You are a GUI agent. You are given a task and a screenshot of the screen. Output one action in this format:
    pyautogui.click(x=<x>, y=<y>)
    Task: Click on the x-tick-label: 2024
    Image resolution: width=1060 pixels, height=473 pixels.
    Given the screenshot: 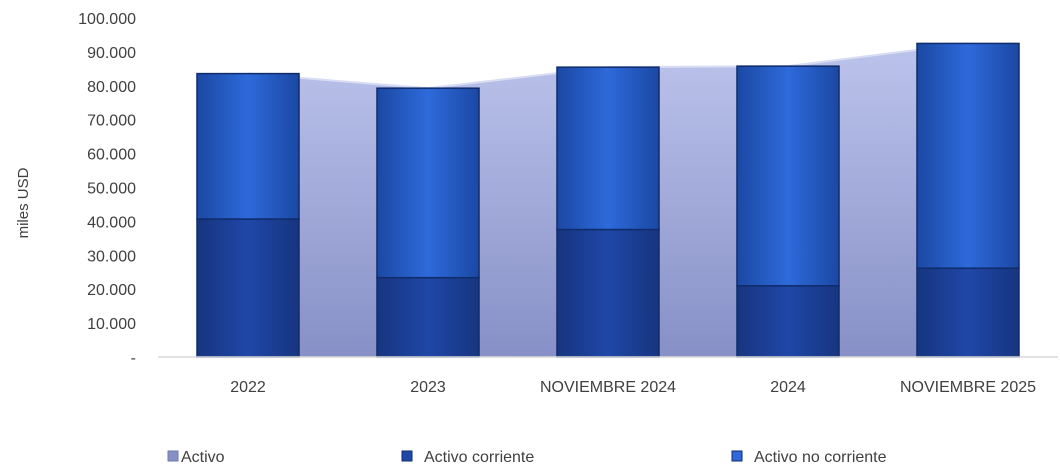 What is the action you would take?
    pyautogui.click(x=788, y=387)
    